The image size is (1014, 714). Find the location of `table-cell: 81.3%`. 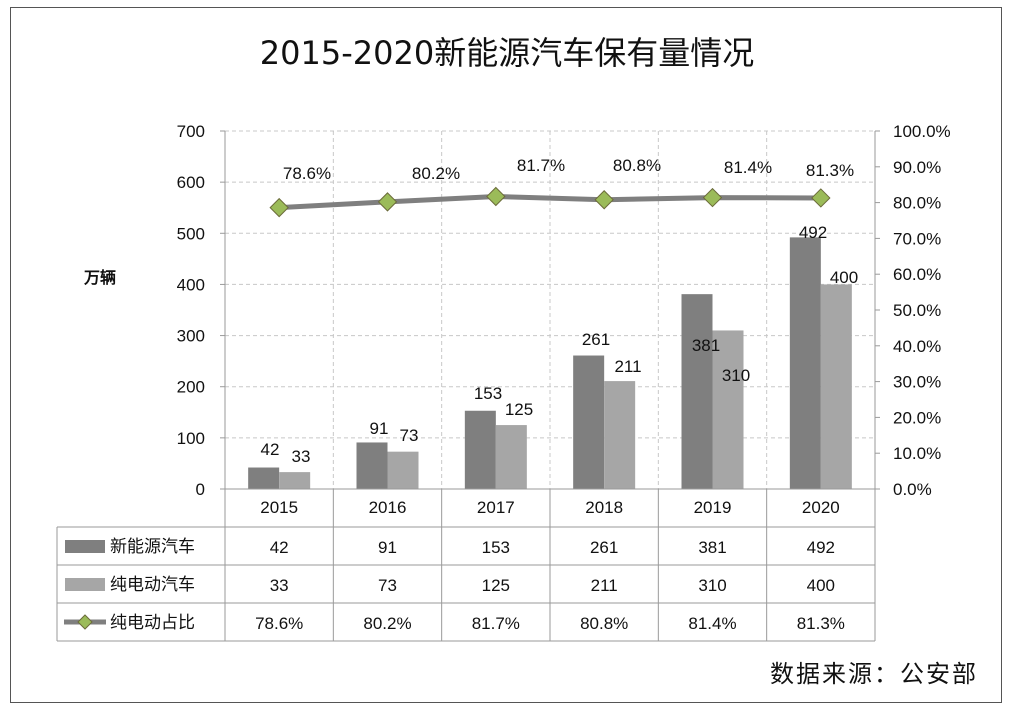

table-cell: 81.3% is located at coordinates (821, 623).